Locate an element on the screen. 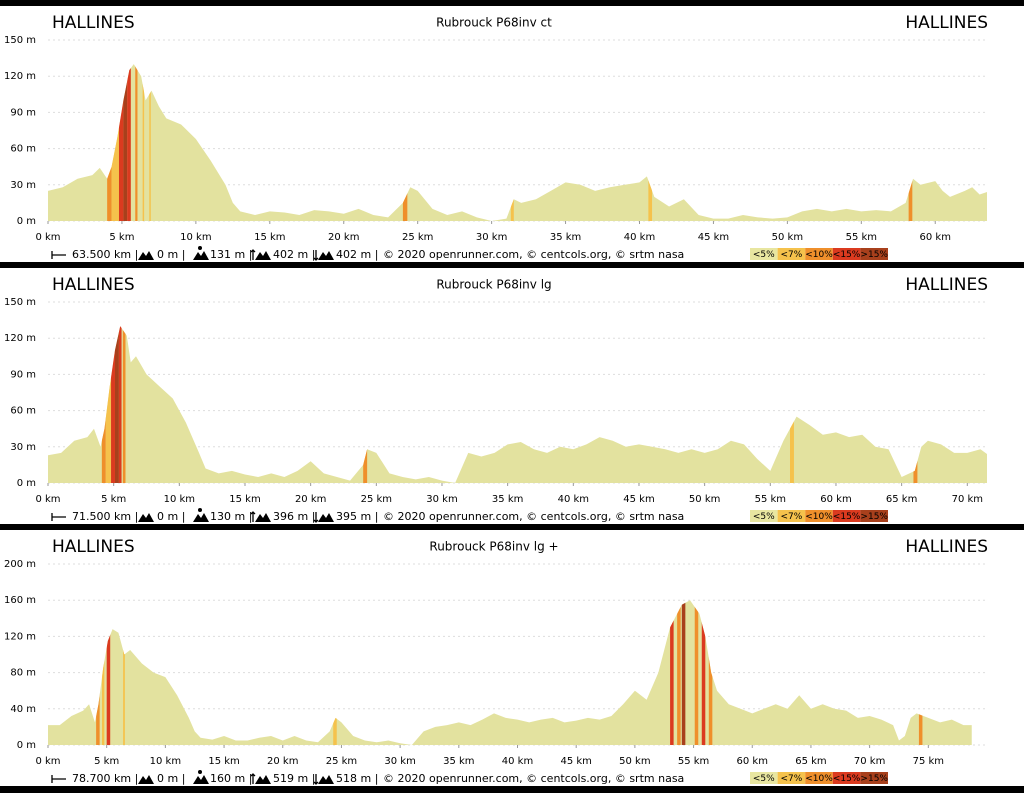 Image resolution: width=1024 pixels, height=793 pixels. peak-icon is located at coordinates (200, 248).